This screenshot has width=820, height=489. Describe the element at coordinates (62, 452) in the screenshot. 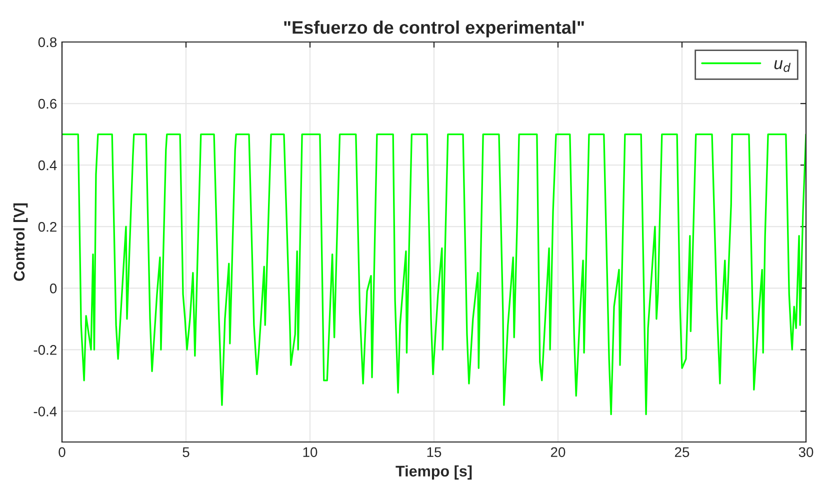

I see `x-tick-label: 0` at that location.